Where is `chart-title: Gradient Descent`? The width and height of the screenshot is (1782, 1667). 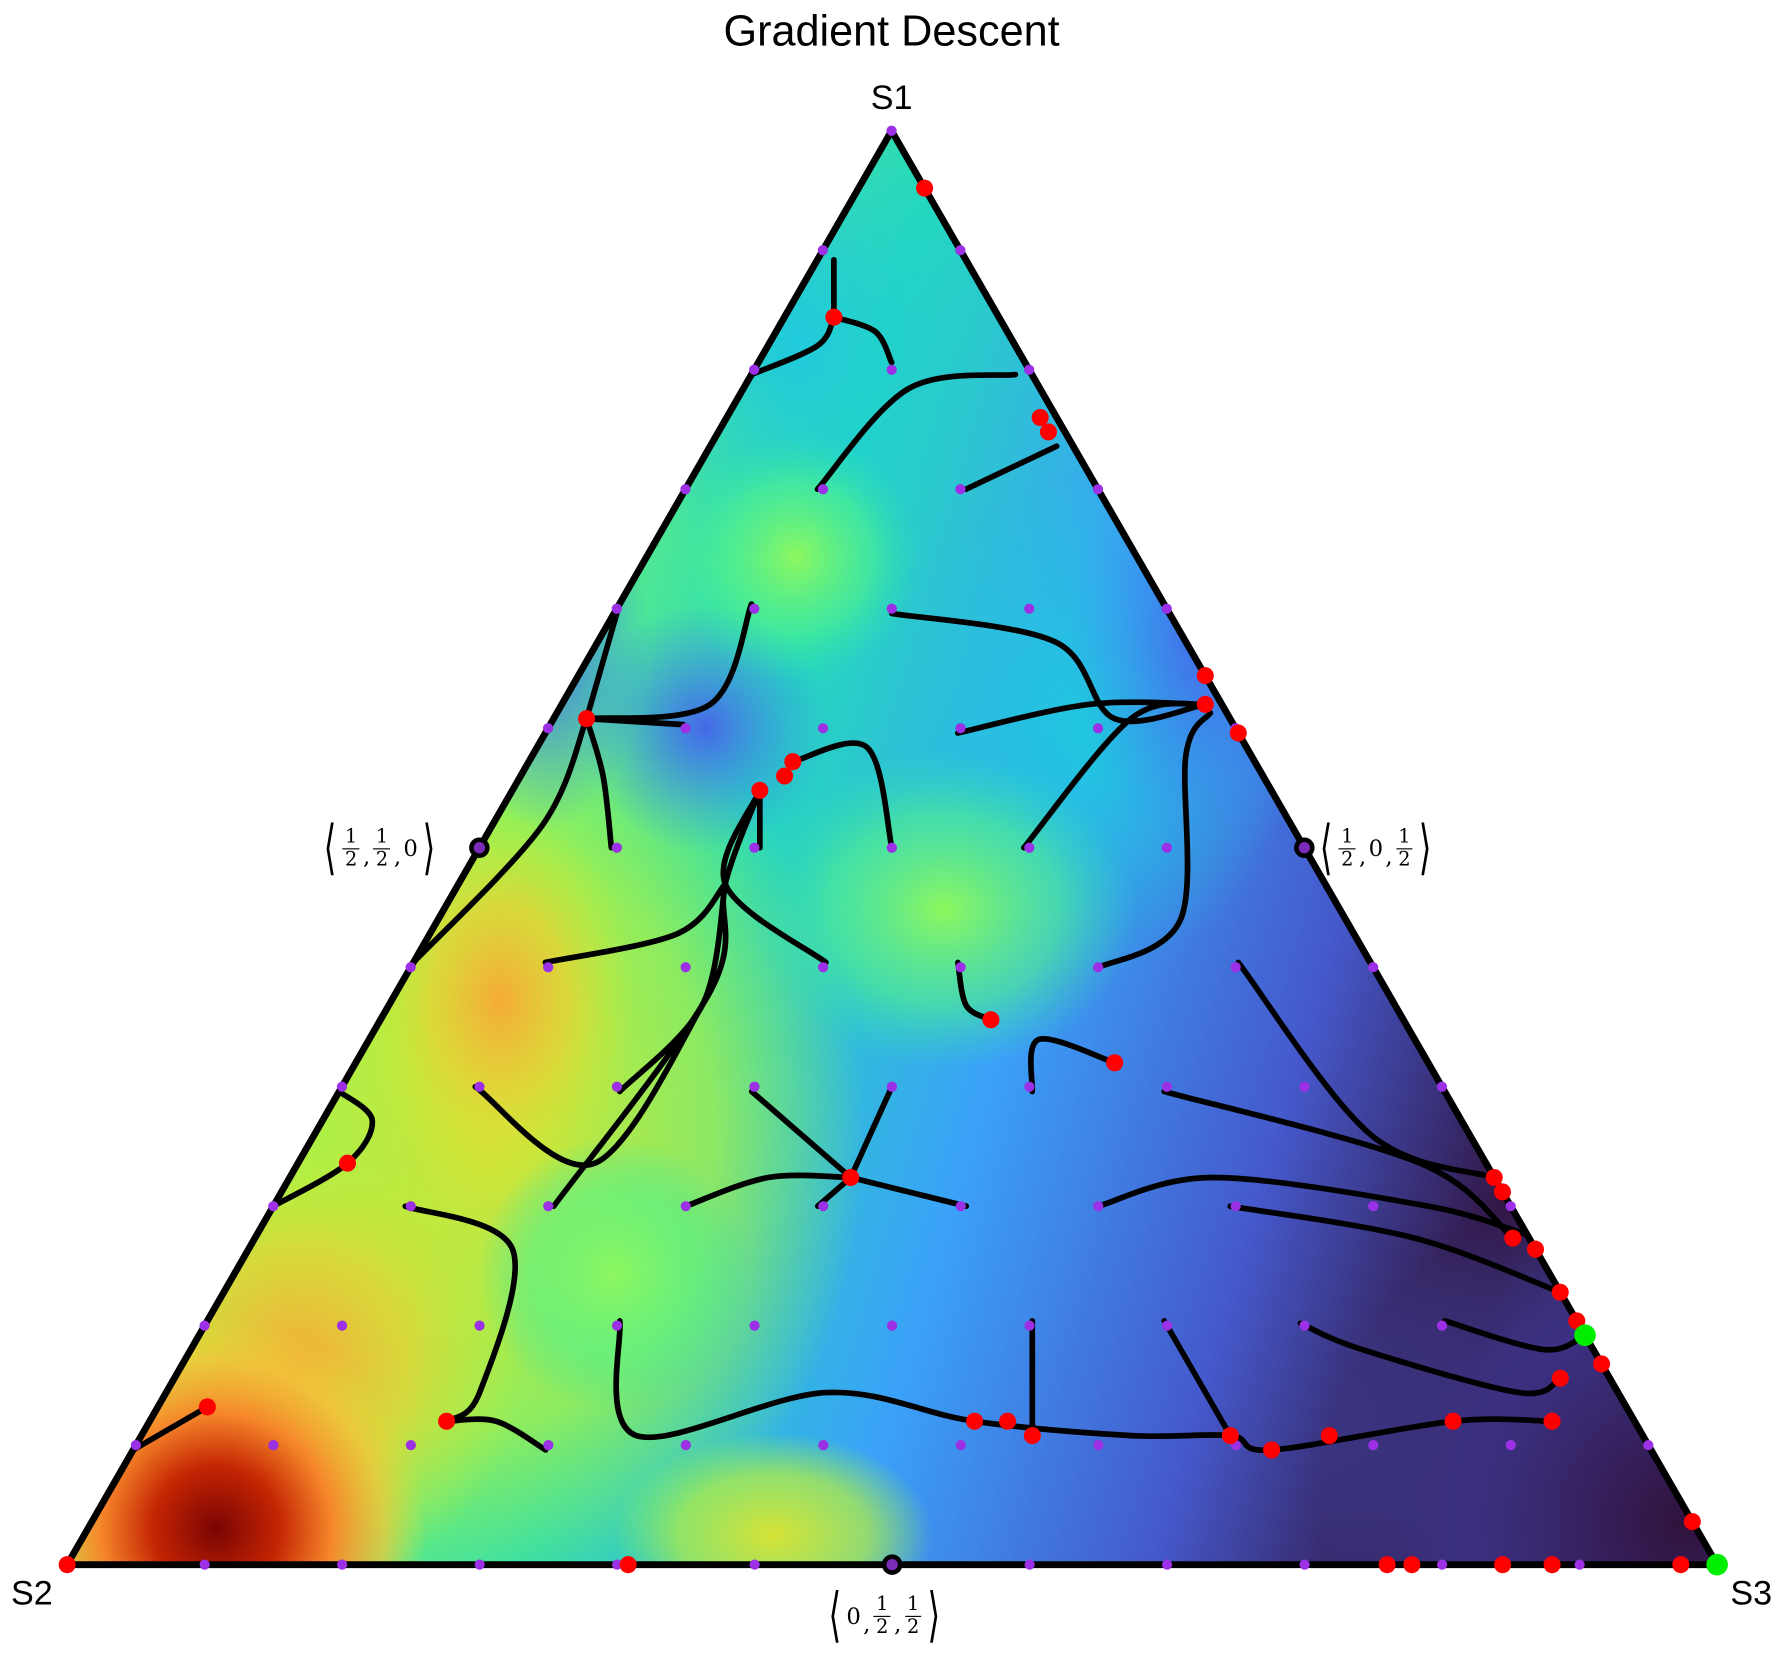
chart-title: Gradient Descent is located at coordinates (891, 31).